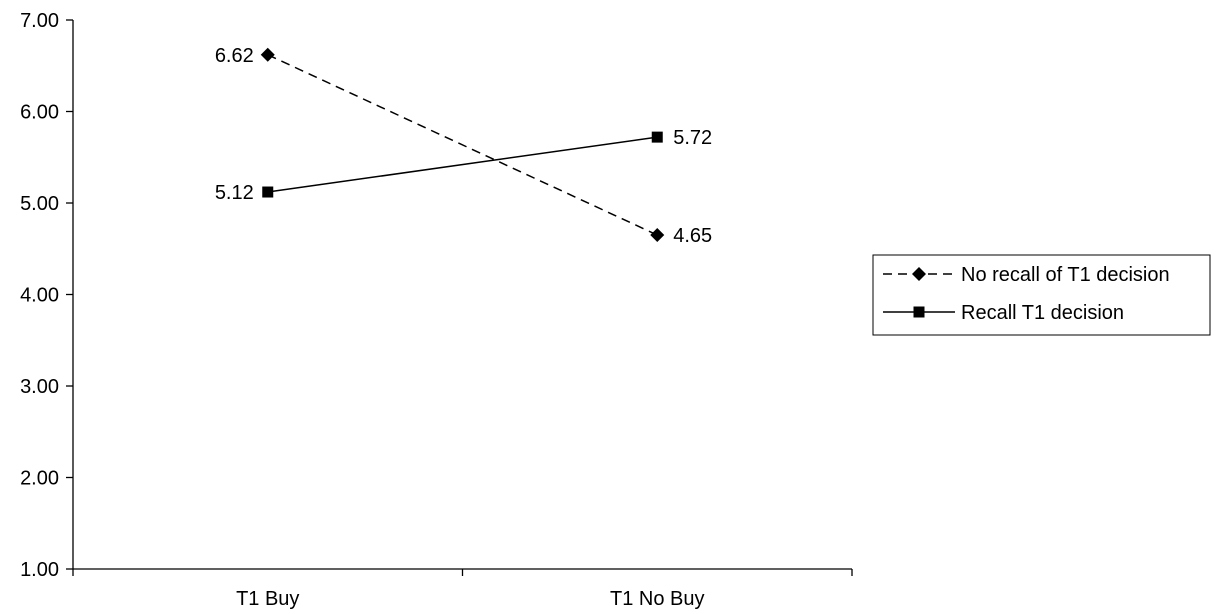 The image size is (1217, 614). I want to click on data-label: 5.72, so click(692, 138).